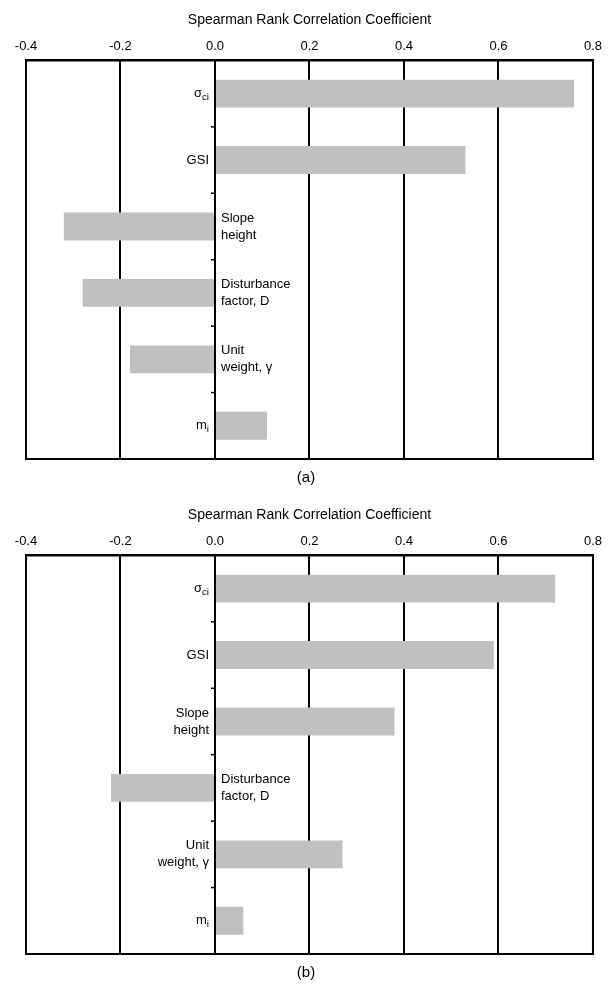  What do you see at coordinates (306, 972) in the screenshot?
I see `text: (b)` at bounding box center [306, 972].